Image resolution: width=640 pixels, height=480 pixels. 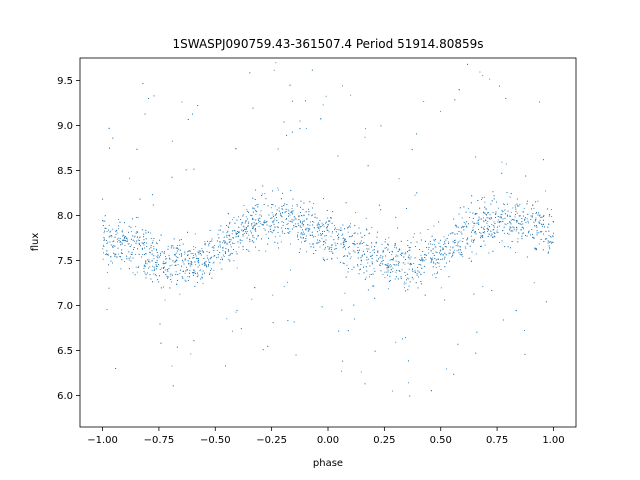 I want to click on y-tick-label: 9.5, so click(x=65, y=81).